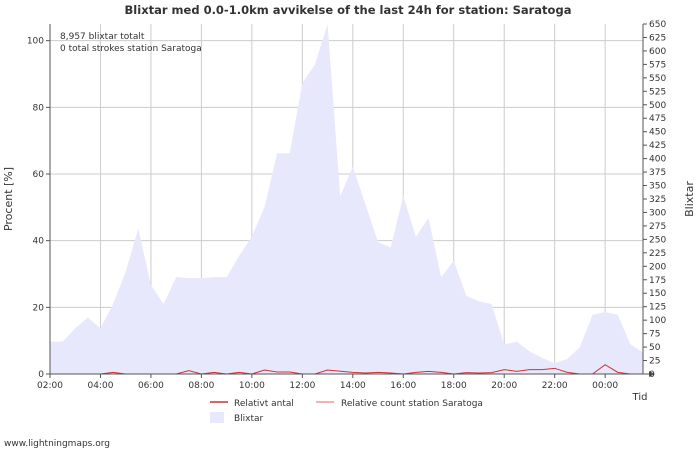 Image resolution: width=700 pixels, height=450 pixels. I want to click on y-left-tick-label-4: 80, so click(39, 108).